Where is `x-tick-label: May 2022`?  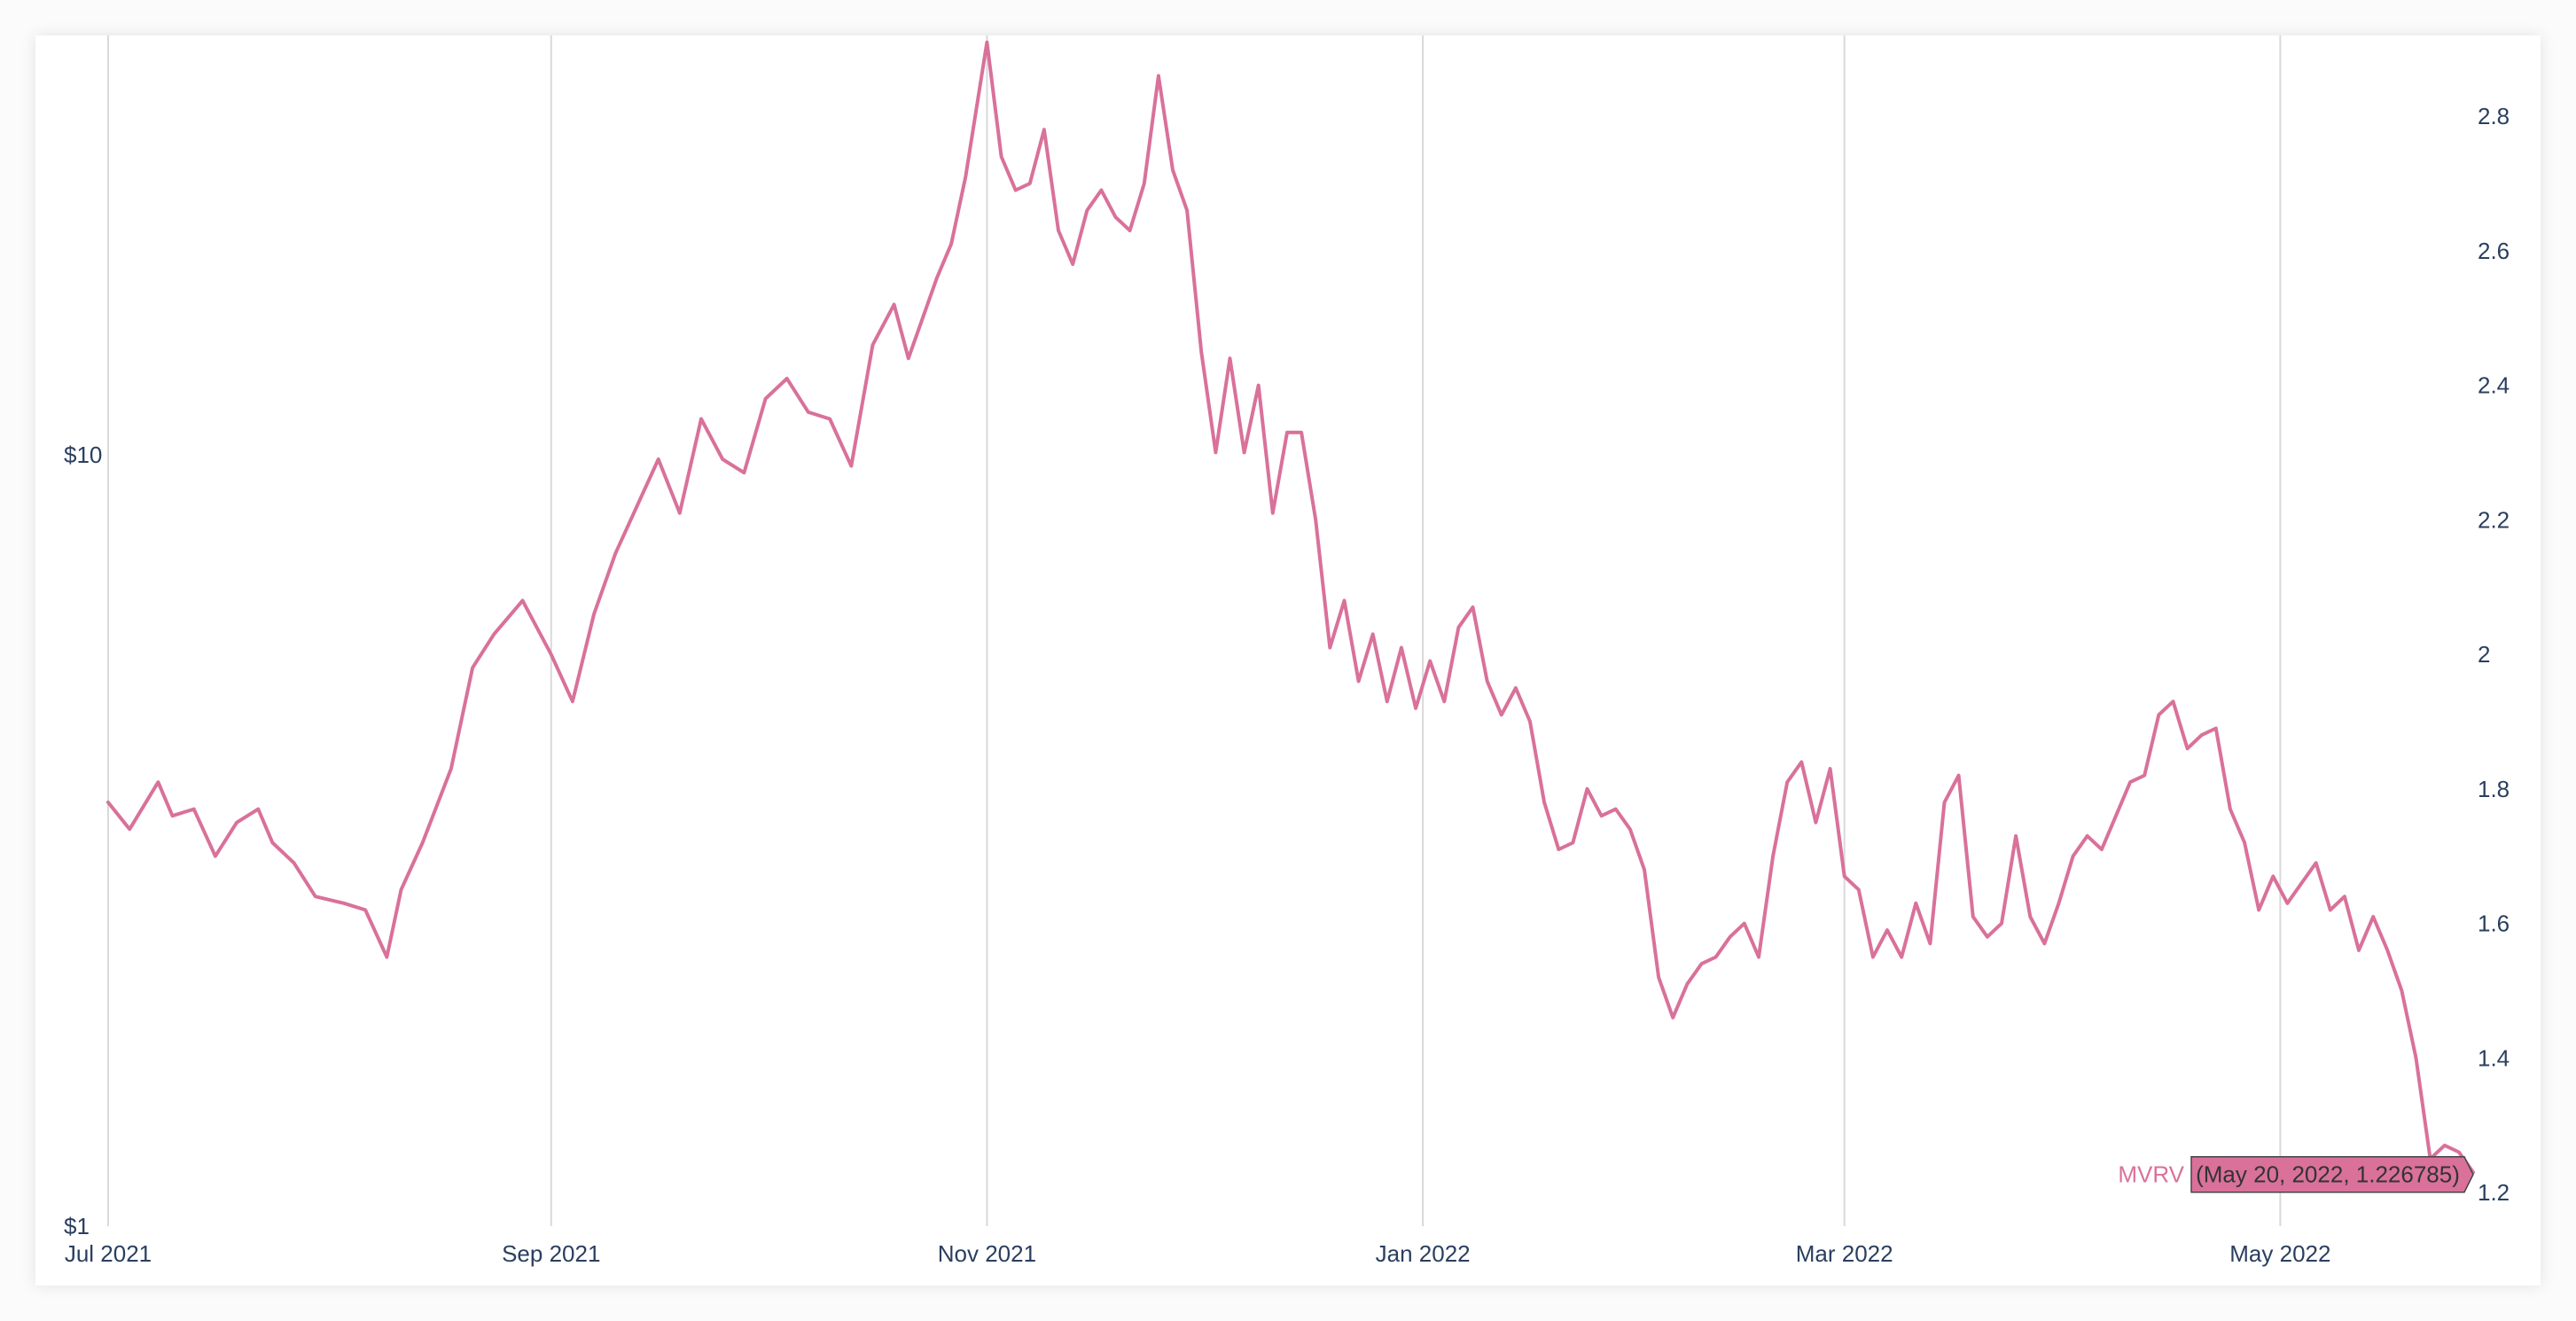
x-tick-label: May 2022 is located at coordinates (2279, 1253).